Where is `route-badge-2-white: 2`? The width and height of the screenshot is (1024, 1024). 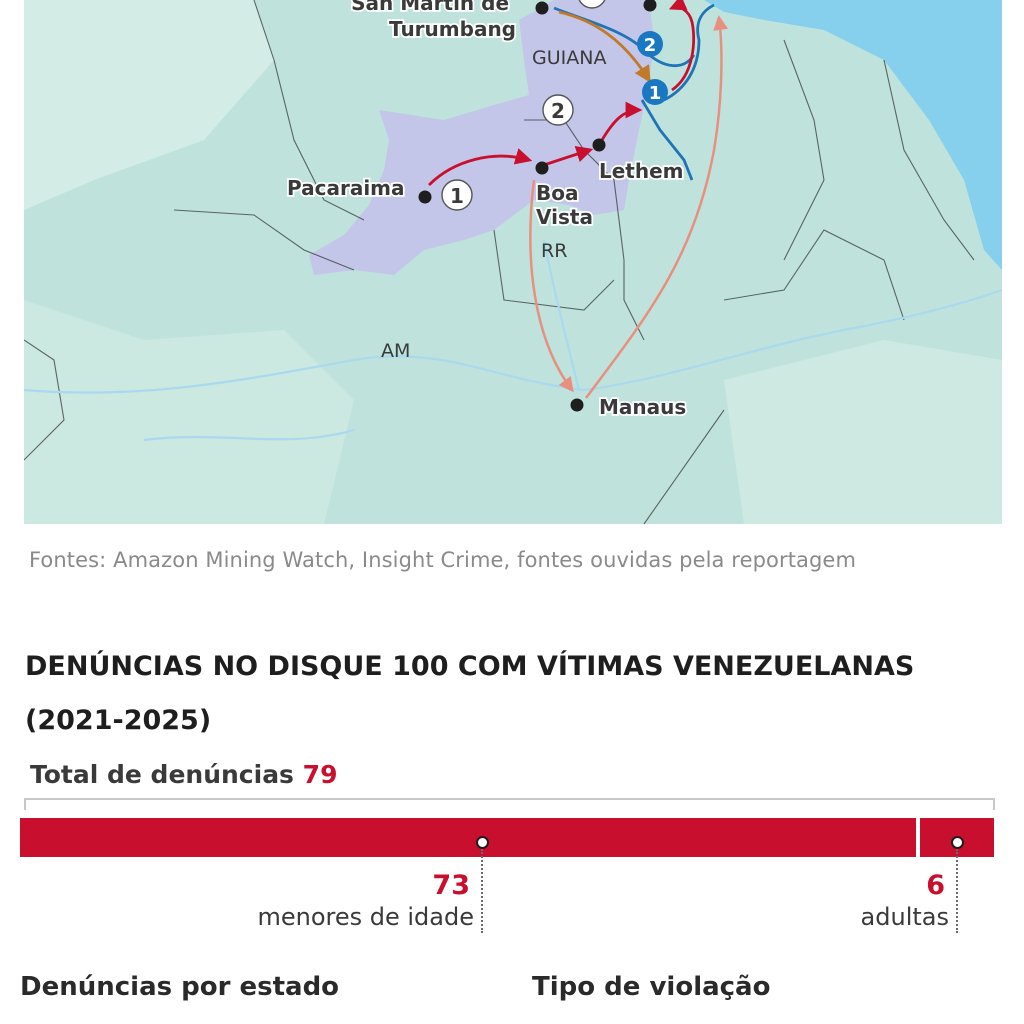
route-badge-2-white: 2 is located at coordinates (558, 110).